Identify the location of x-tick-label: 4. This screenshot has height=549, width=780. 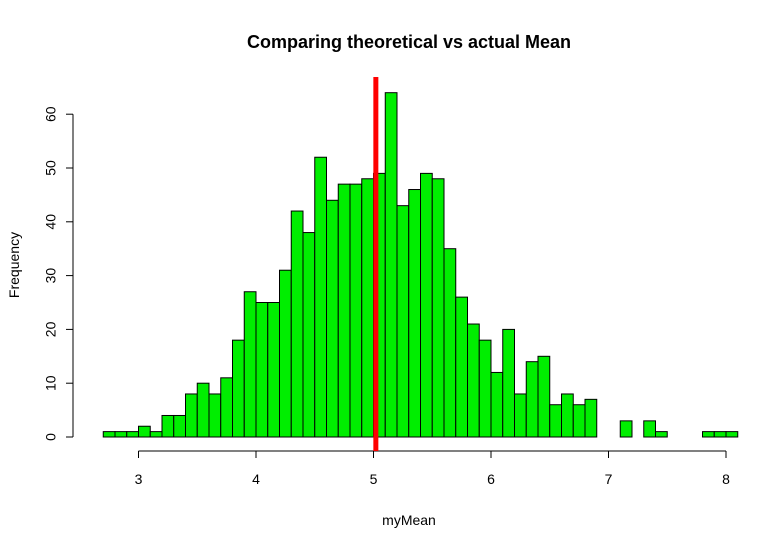
(256, 479).